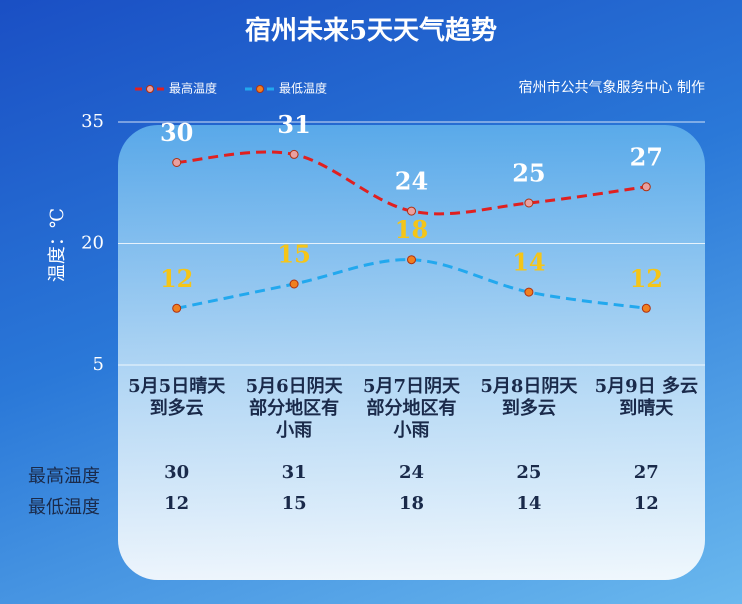 This screenshot has width=742, height=604. What do you see at coordinates (528, 173) in the screenshot?
I see `data-label: 25` at bounding box center [528, 173].